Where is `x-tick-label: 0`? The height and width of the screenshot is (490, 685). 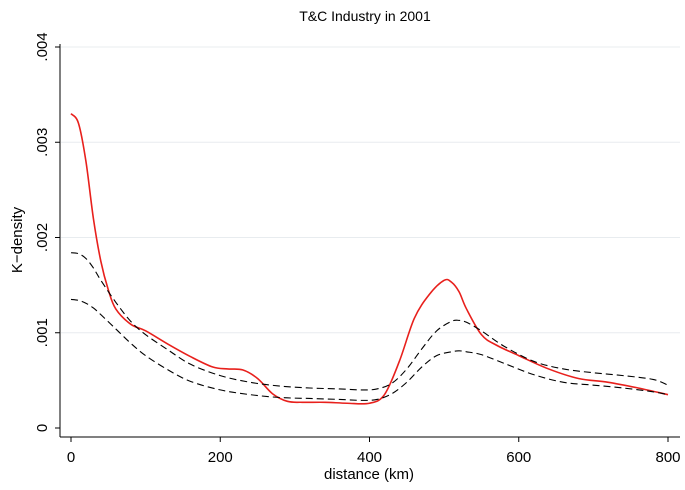 x-tick-label: 0 is located at coordinates (71, 457).